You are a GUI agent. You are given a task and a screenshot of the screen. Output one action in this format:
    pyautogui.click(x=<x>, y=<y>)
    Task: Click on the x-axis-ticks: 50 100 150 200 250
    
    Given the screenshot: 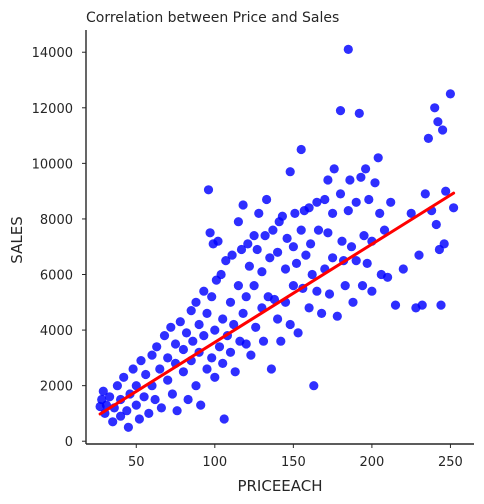 What is the action you would take?
    pyautogui.click(x=295, y=457)
    